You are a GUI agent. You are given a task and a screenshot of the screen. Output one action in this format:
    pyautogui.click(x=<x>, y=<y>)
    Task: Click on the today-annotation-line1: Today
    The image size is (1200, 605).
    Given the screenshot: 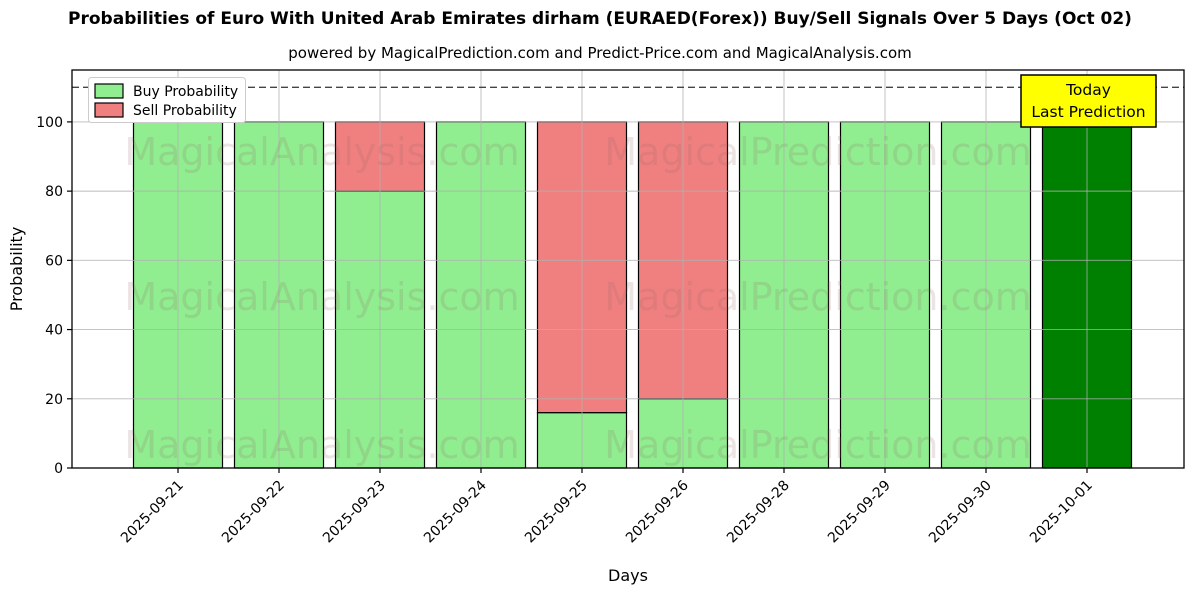 What is the action you would take?
    pyautogui.click(x=1088, y=90)
    